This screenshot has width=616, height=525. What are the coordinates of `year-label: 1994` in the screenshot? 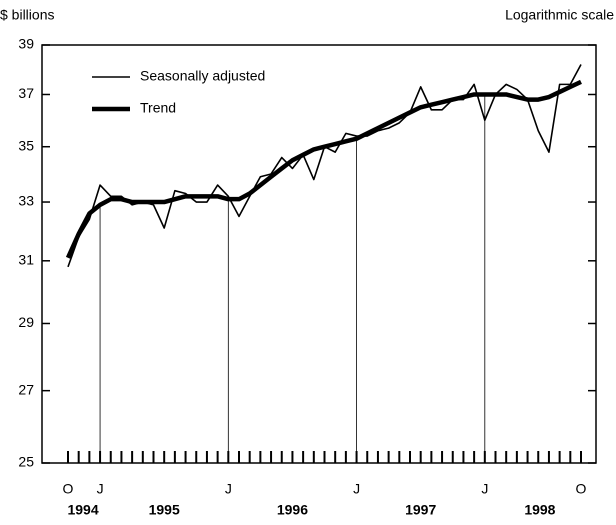 It's located at (82, 510).